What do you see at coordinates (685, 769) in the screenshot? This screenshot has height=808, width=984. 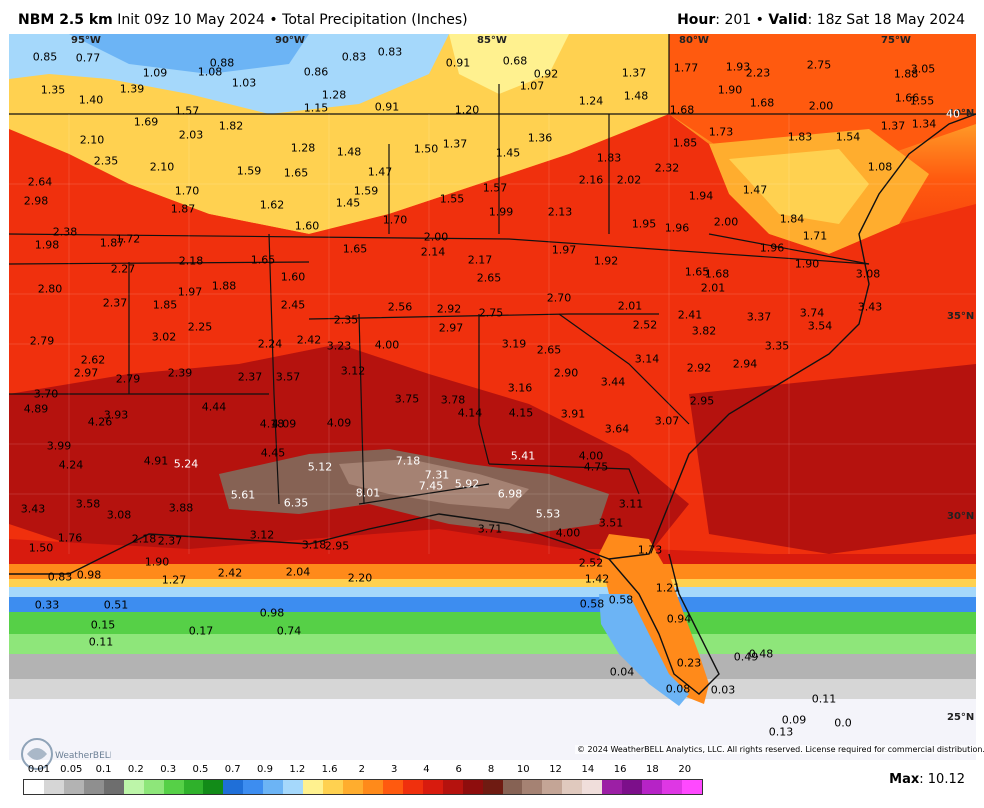 I see `legend-tick-label: 20` at bounding box center [685, 769].